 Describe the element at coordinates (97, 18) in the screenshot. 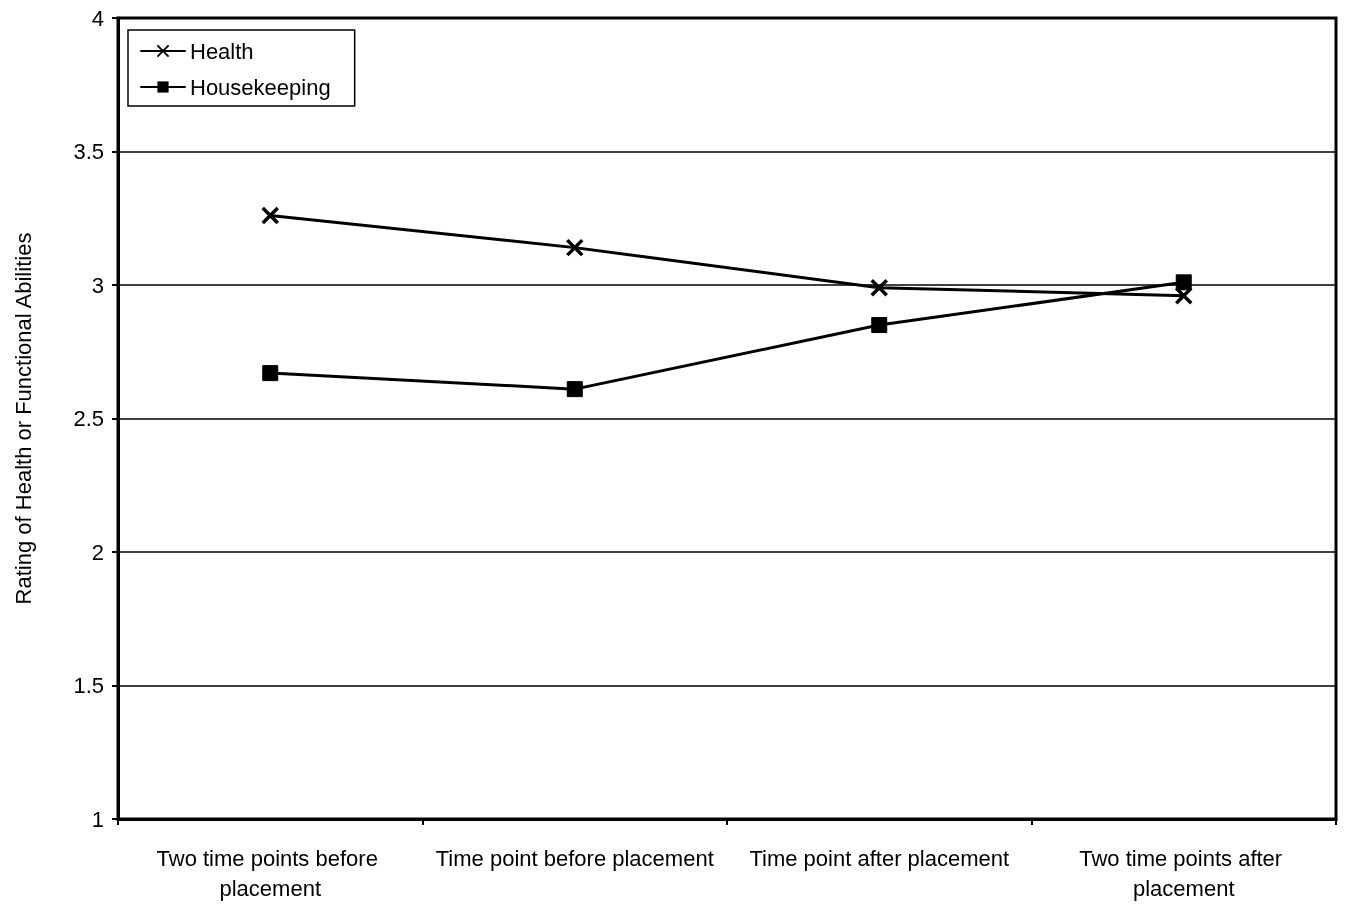

I see `y-tick-label: 4` at that location.